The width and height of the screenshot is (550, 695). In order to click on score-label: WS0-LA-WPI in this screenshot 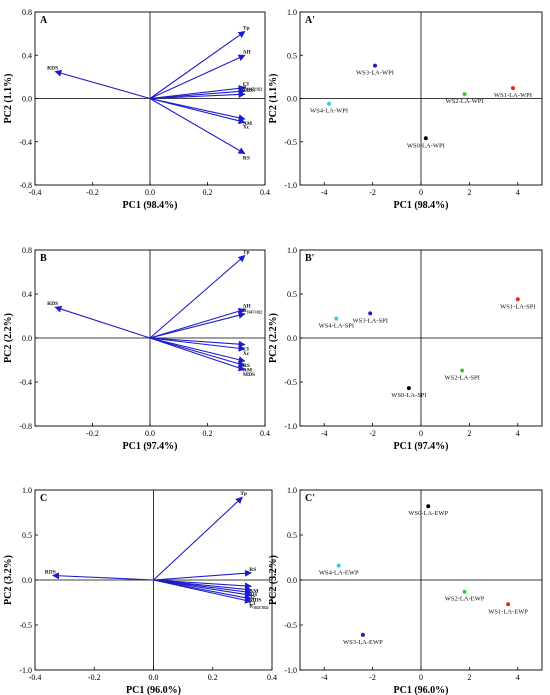, I will do `click(426, 145)`.